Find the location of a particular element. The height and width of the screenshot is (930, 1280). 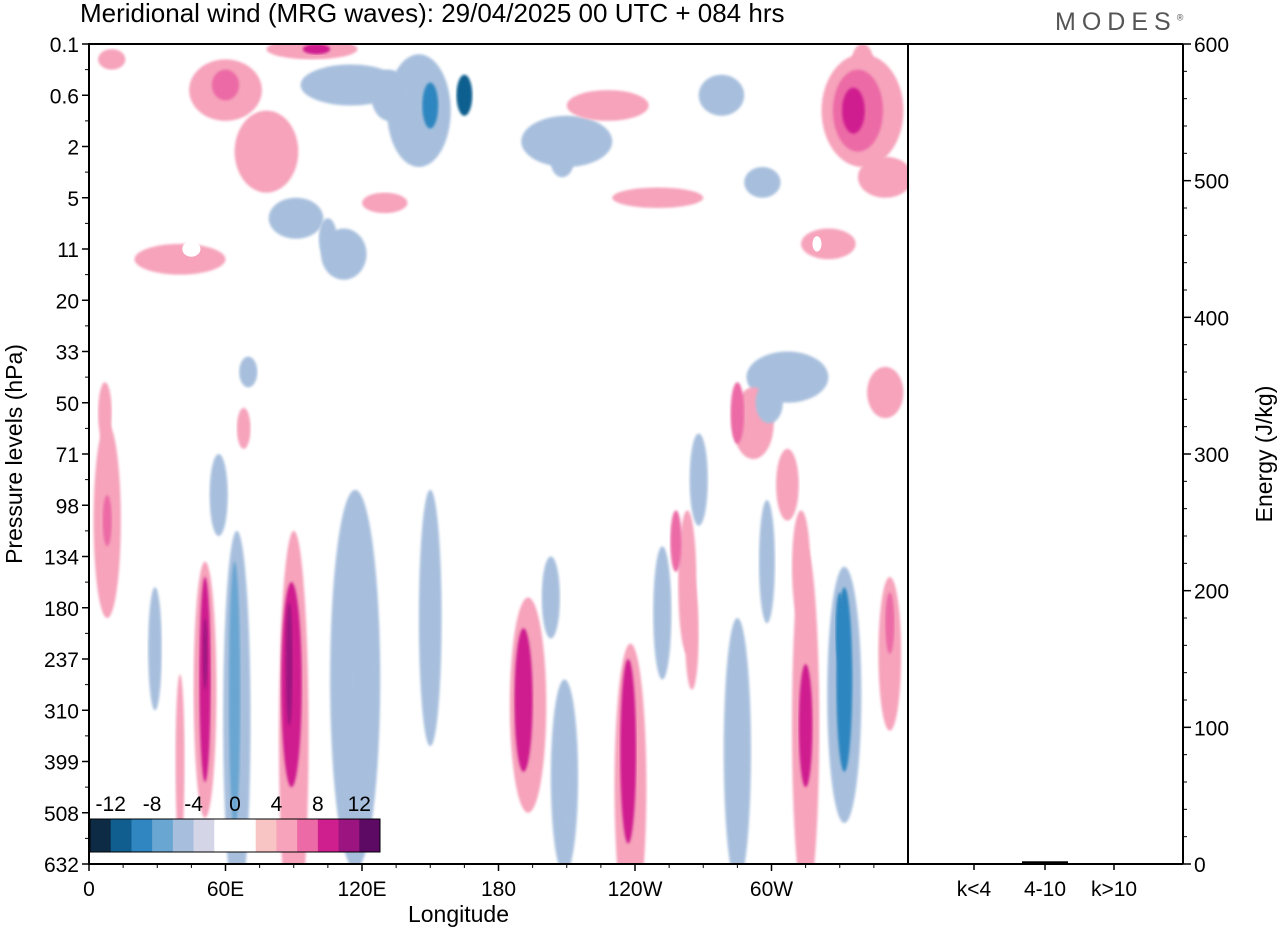

y-tick-label-14: 399 is located at coordinates (61, 763).